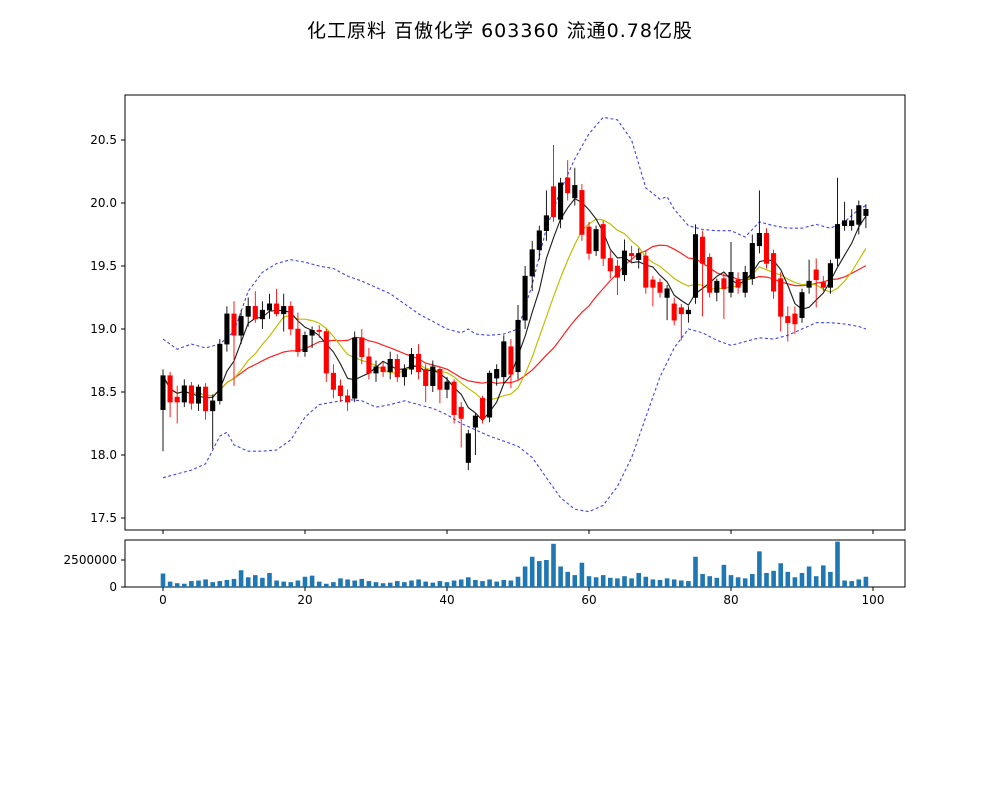 This screenshot has height=800, width=1000. I want to click on xtick-label: 20, so click(304, 600).